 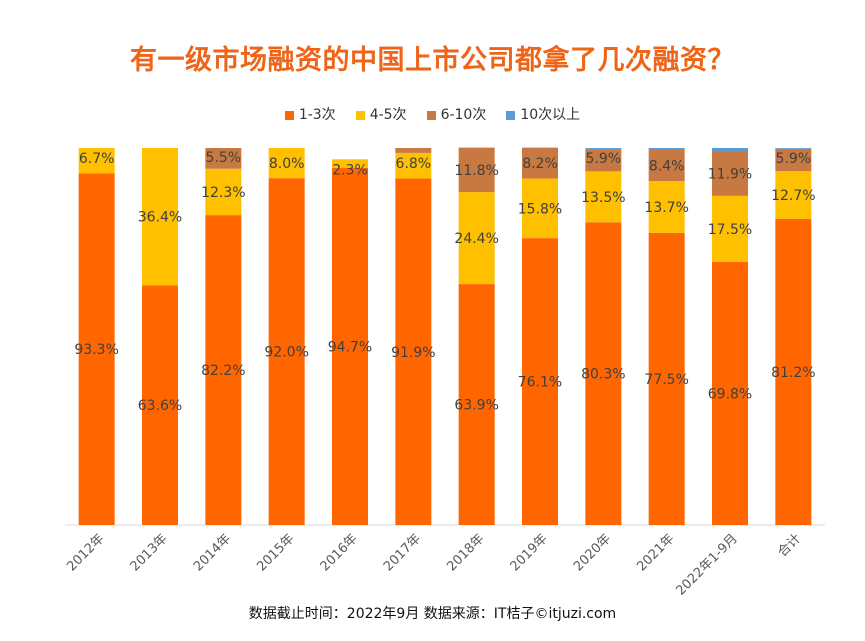 I want to click on data-label: 92.0%, so click(x=286, y=353).